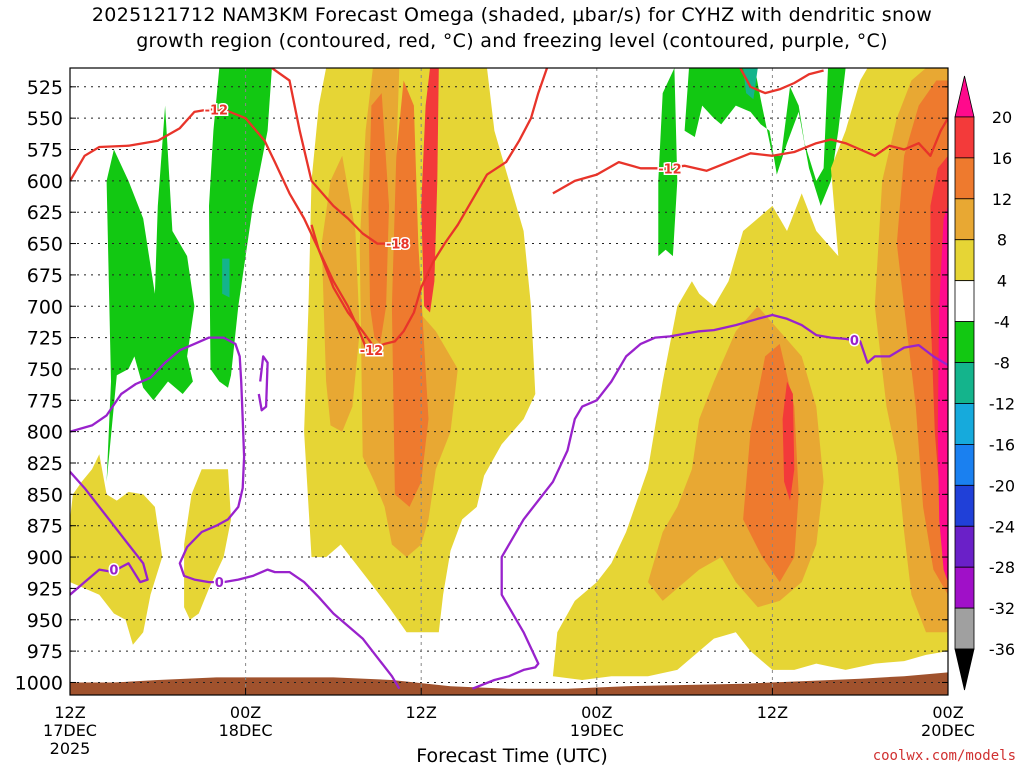 The image size is (1024, 768). What do you see at coordinates (45, 495) in the screenshot?
I see `y-tick-label-850: 850` at bounding box center [45, 495].